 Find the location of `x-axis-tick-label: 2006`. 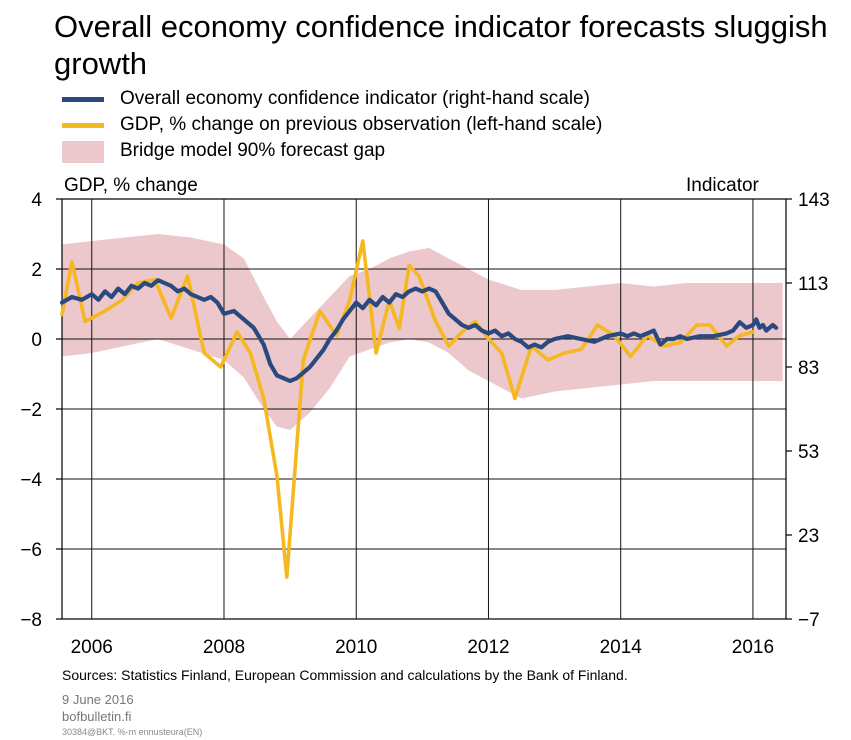

x-axis-tick-label: 2006 is located at coordinates (92, 647).